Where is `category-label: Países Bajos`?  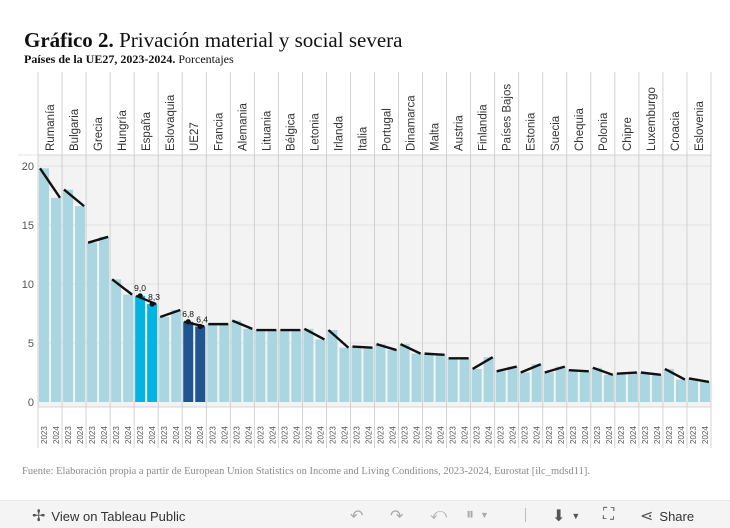 category-label: Países Bajos is located at coordinates (508, 117).